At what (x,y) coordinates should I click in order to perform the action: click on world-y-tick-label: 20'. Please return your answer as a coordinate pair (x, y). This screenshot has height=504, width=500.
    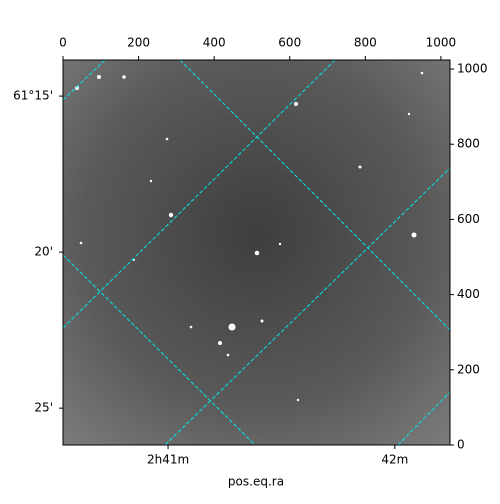
    Looking at the image, I should click on (43, 252).